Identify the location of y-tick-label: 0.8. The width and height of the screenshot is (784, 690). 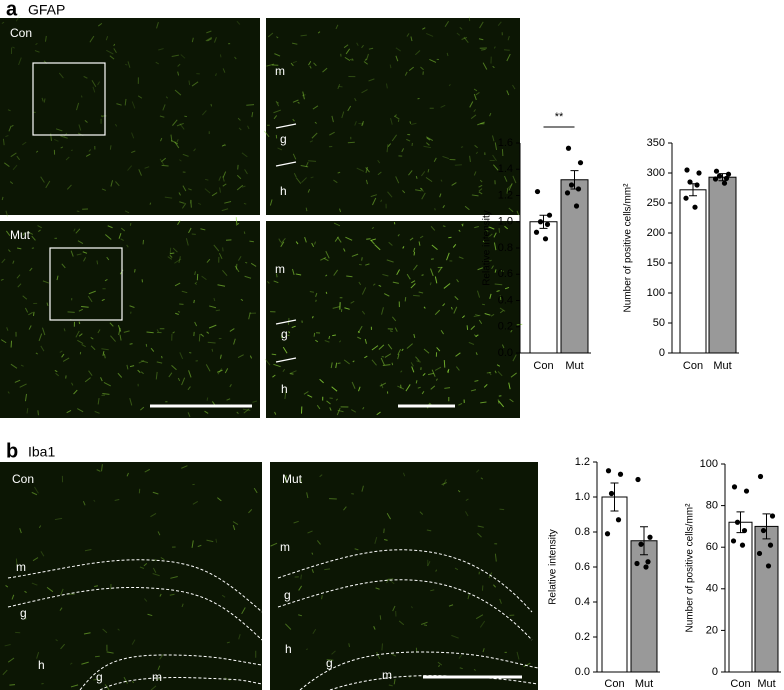
(505, 248).